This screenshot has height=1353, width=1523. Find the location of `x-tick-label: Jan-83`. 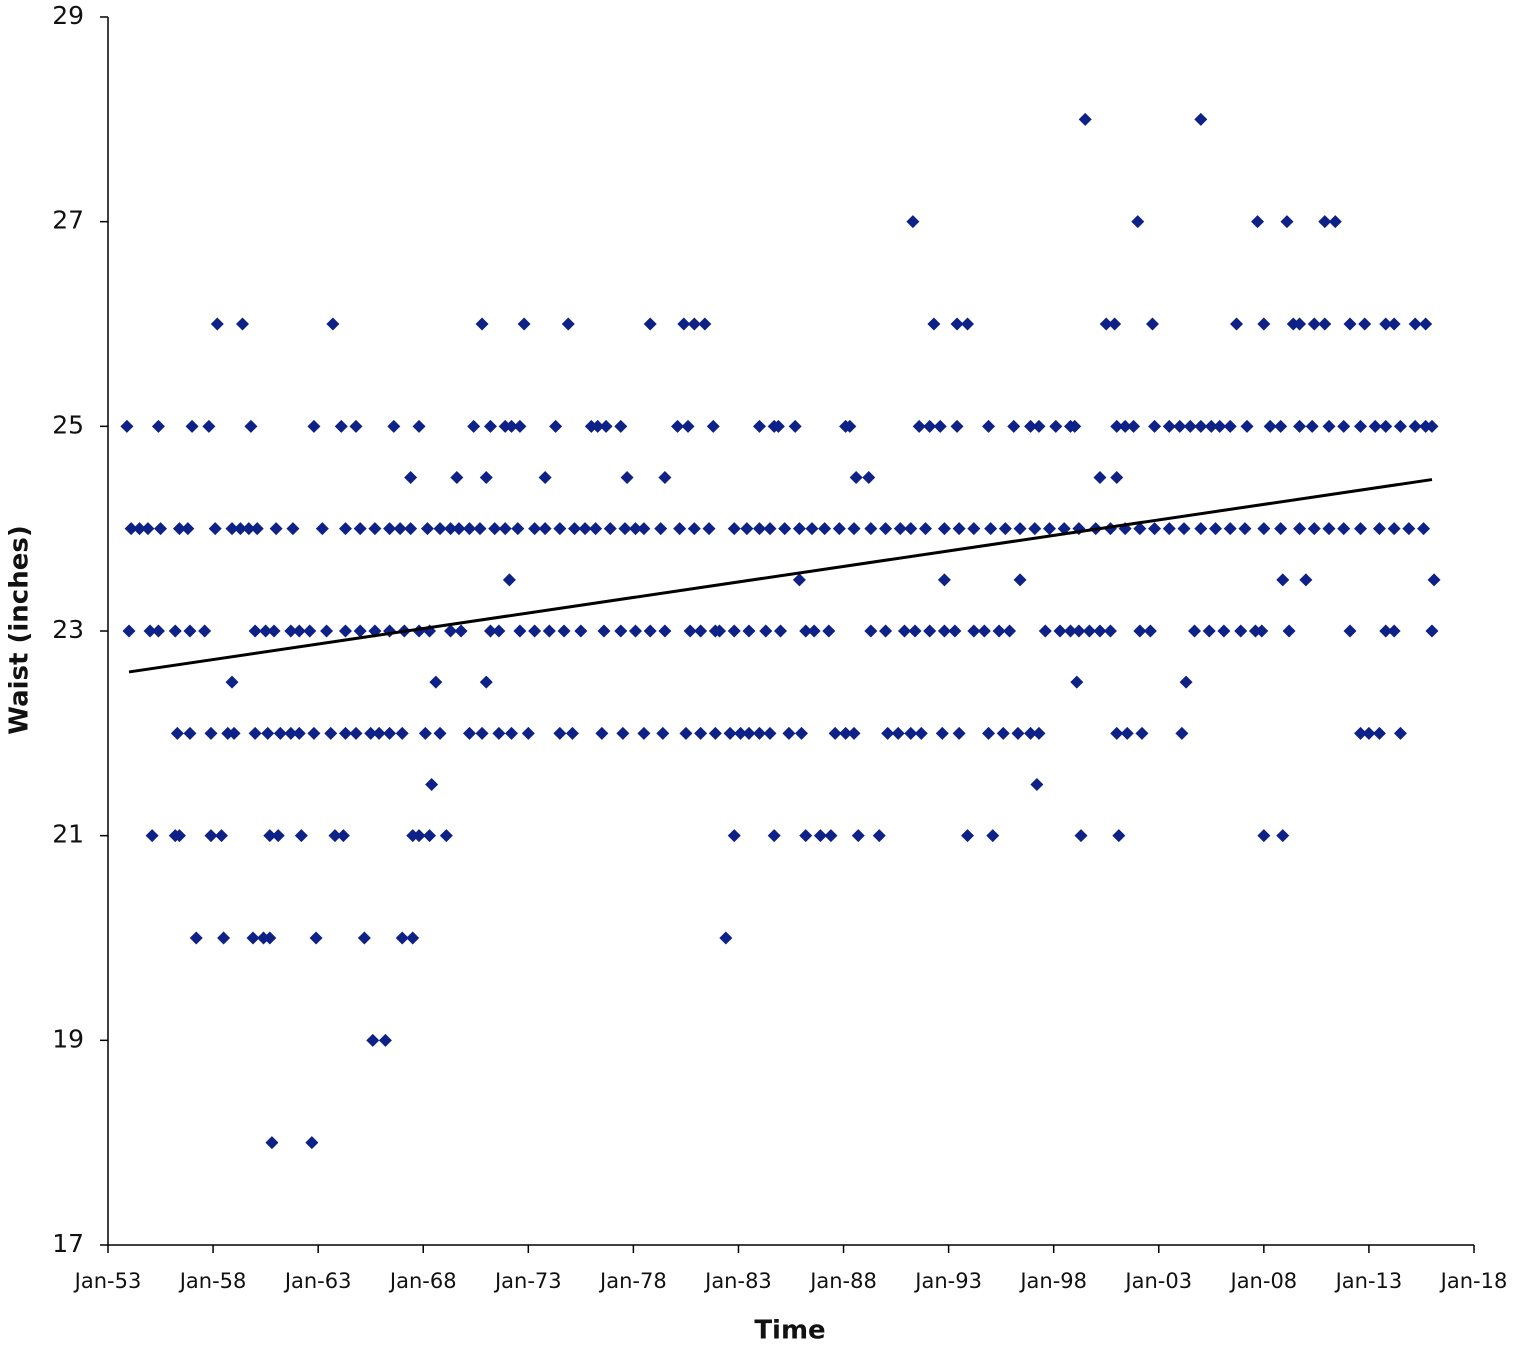

x-tick-label: Jan-83 is located at coordinates (737, 1281).